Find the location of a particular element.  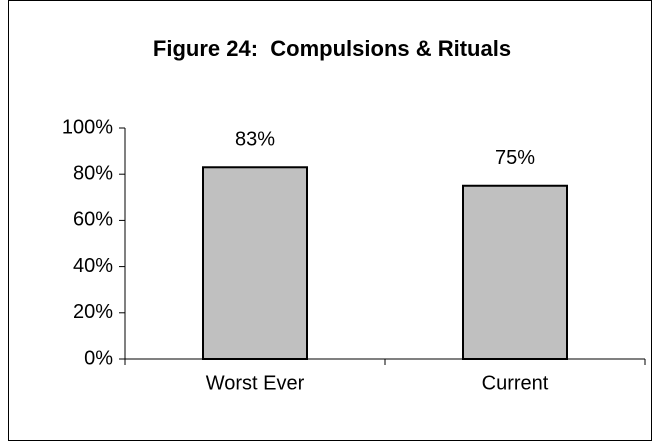

y-tick-label: 80% is located at coordinates (93, 173).